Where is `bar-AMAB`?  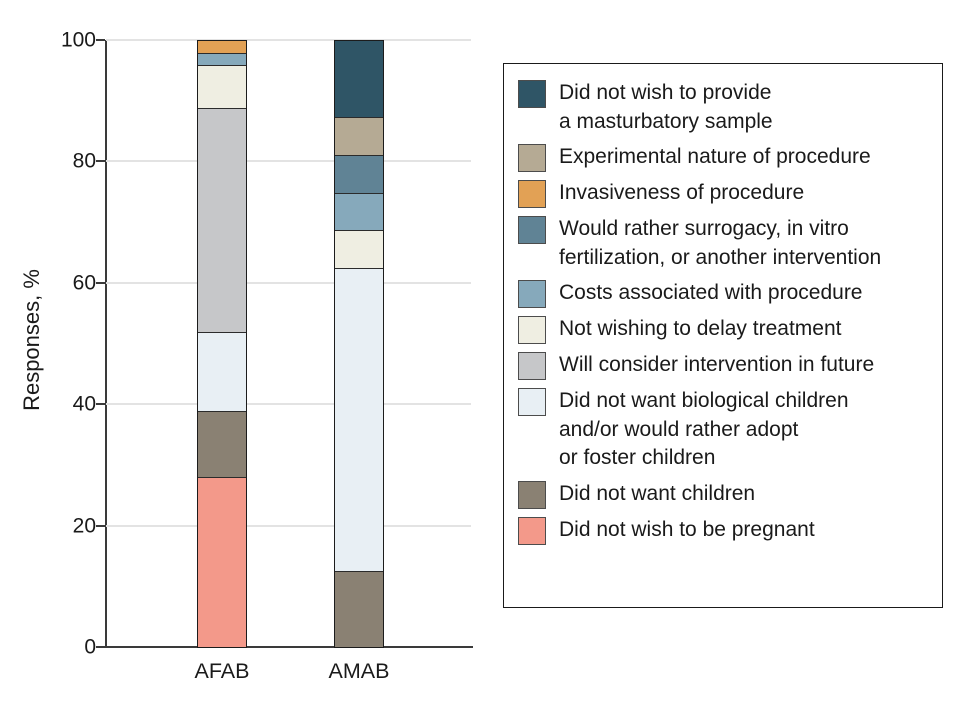
bar-AMAB is located at coordinates (359, 344).